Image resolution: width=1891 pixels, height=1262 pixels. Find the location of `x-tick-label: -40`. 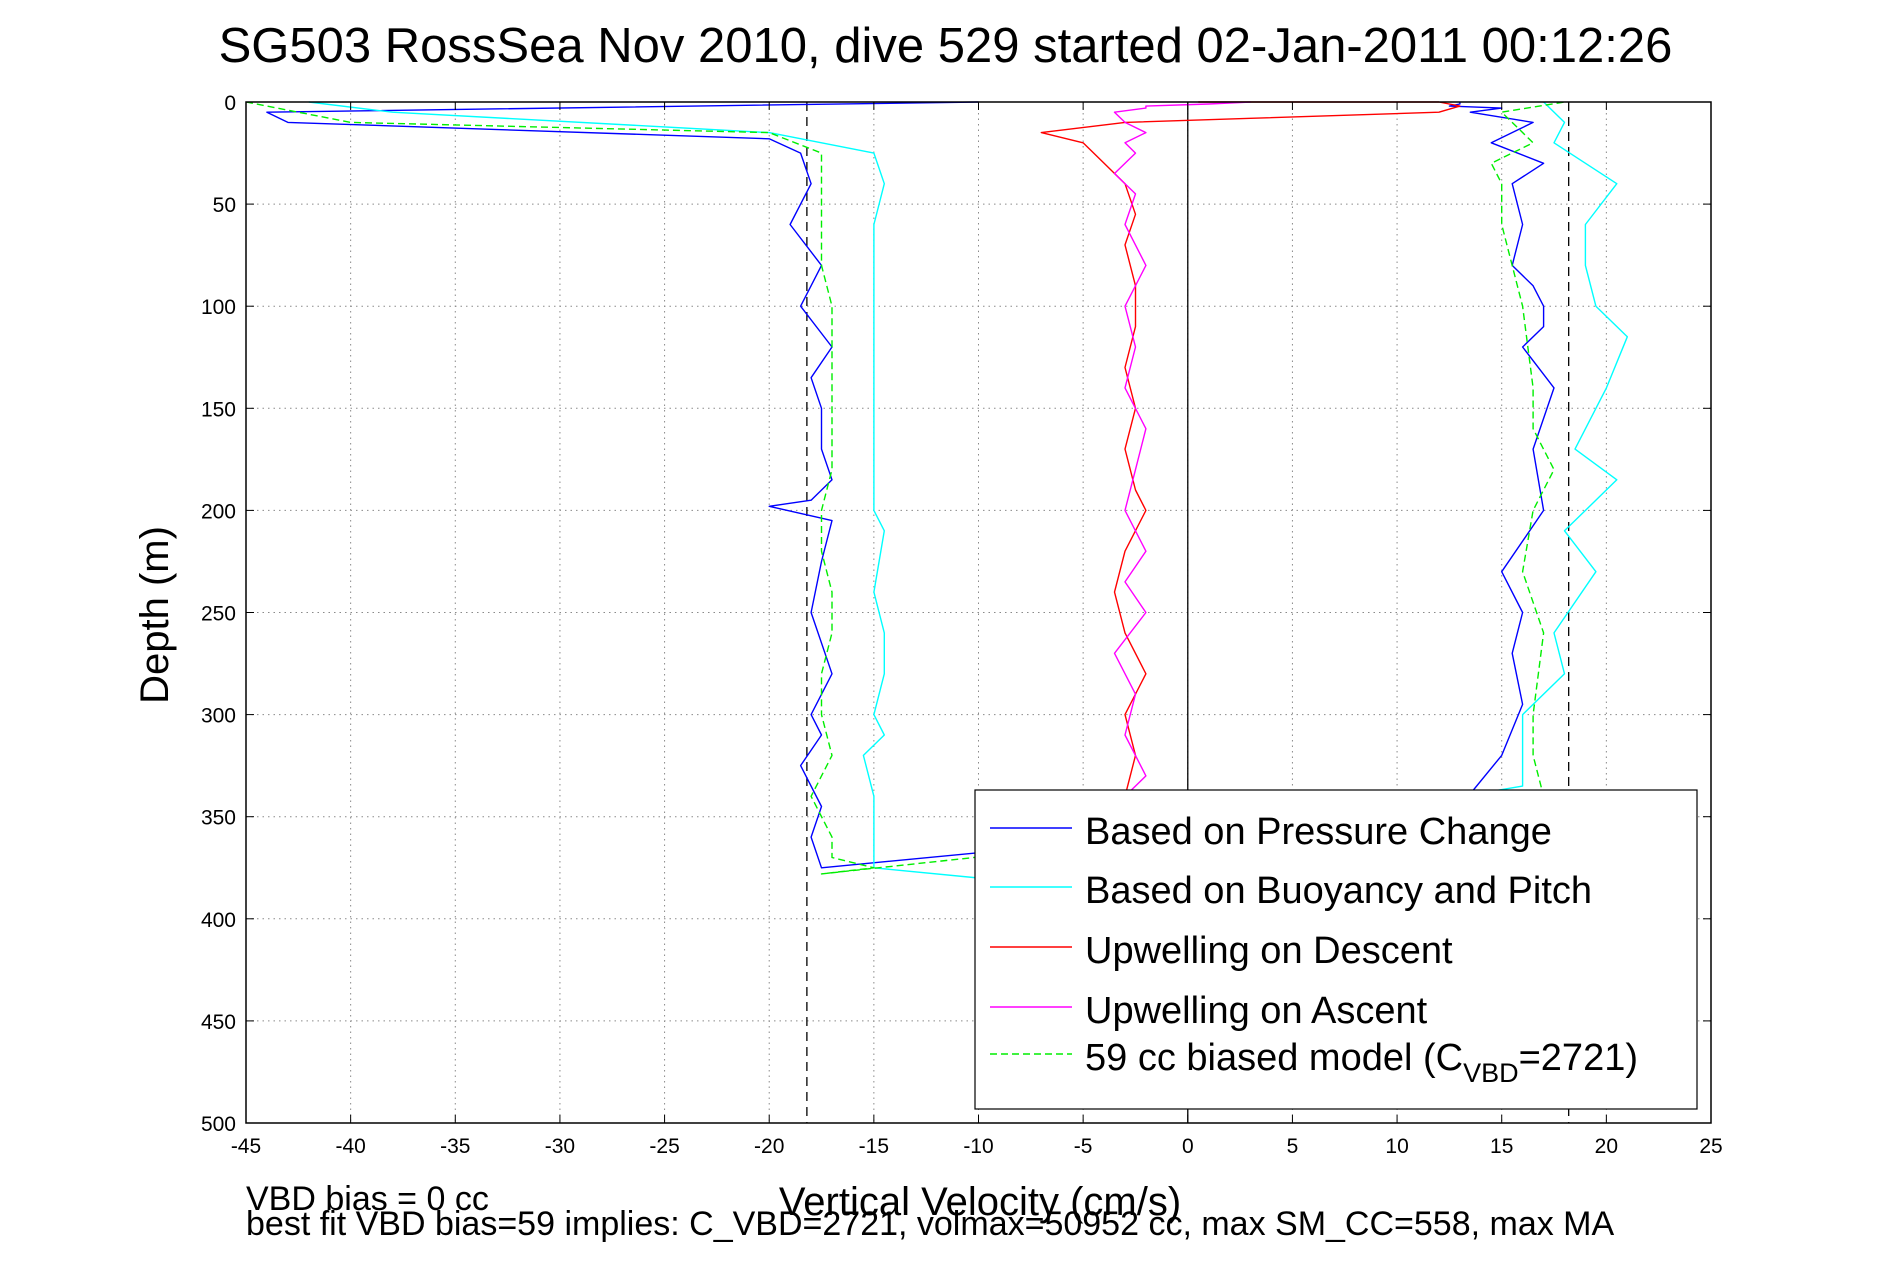

x-tick-label: -40 is located at coordinates (350, 1146).